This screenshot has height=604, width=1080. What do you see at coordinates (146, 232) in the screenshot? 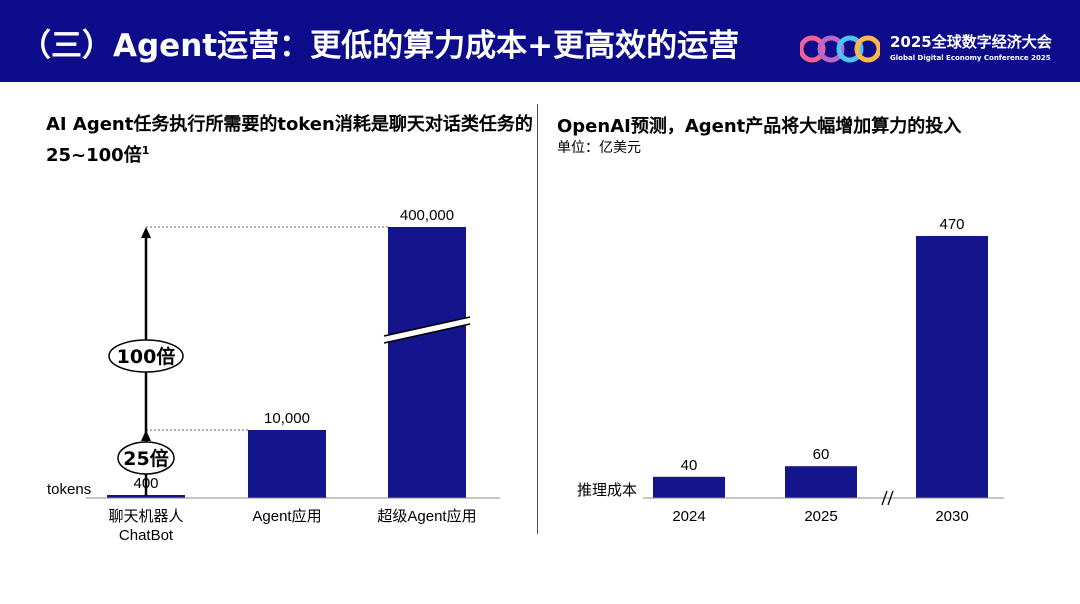
I see `multiplier-arrow-head-top` at bounding box center [146, 232].